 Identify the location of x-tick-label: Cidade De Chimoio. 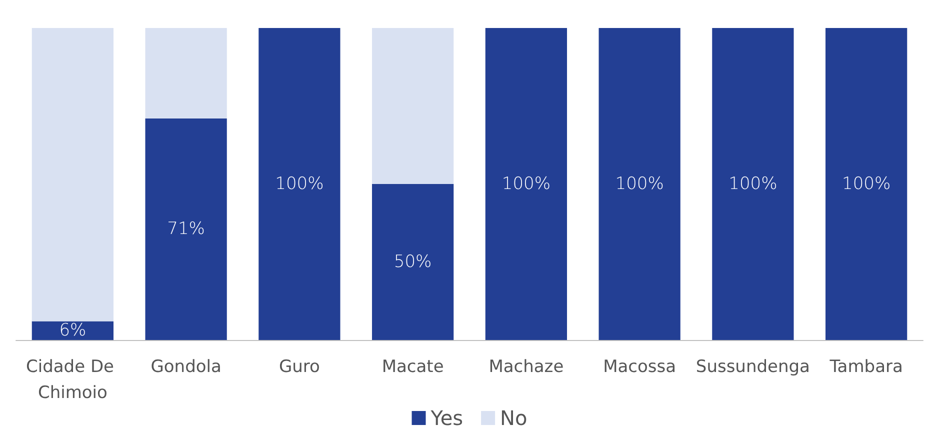
(73, 380).